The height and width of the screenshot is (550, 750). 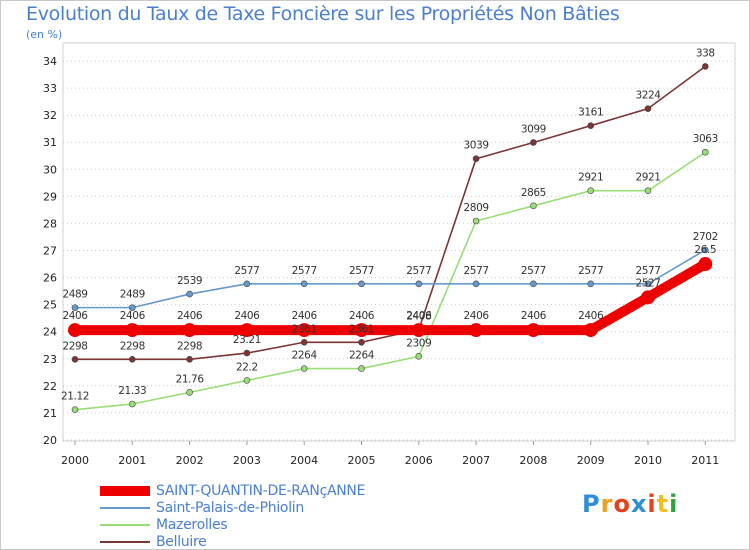 I want to click on data-label: 21.76, so click(x=190, y=379).